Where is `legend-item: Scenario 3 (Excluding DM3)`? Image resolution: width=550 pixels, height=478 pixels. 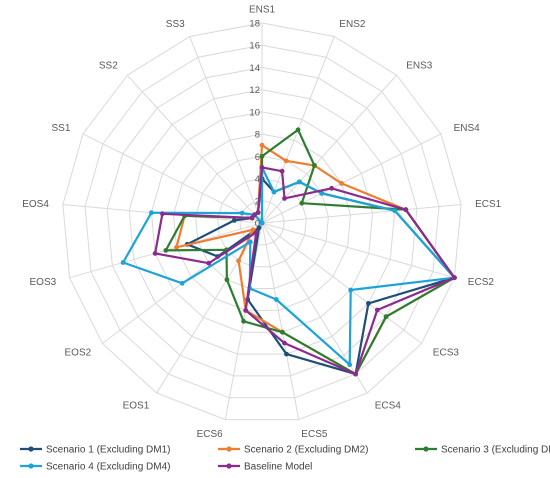 legend-item: Scenario 3 (Excluding DM3) is located at coordinates (482, 450).